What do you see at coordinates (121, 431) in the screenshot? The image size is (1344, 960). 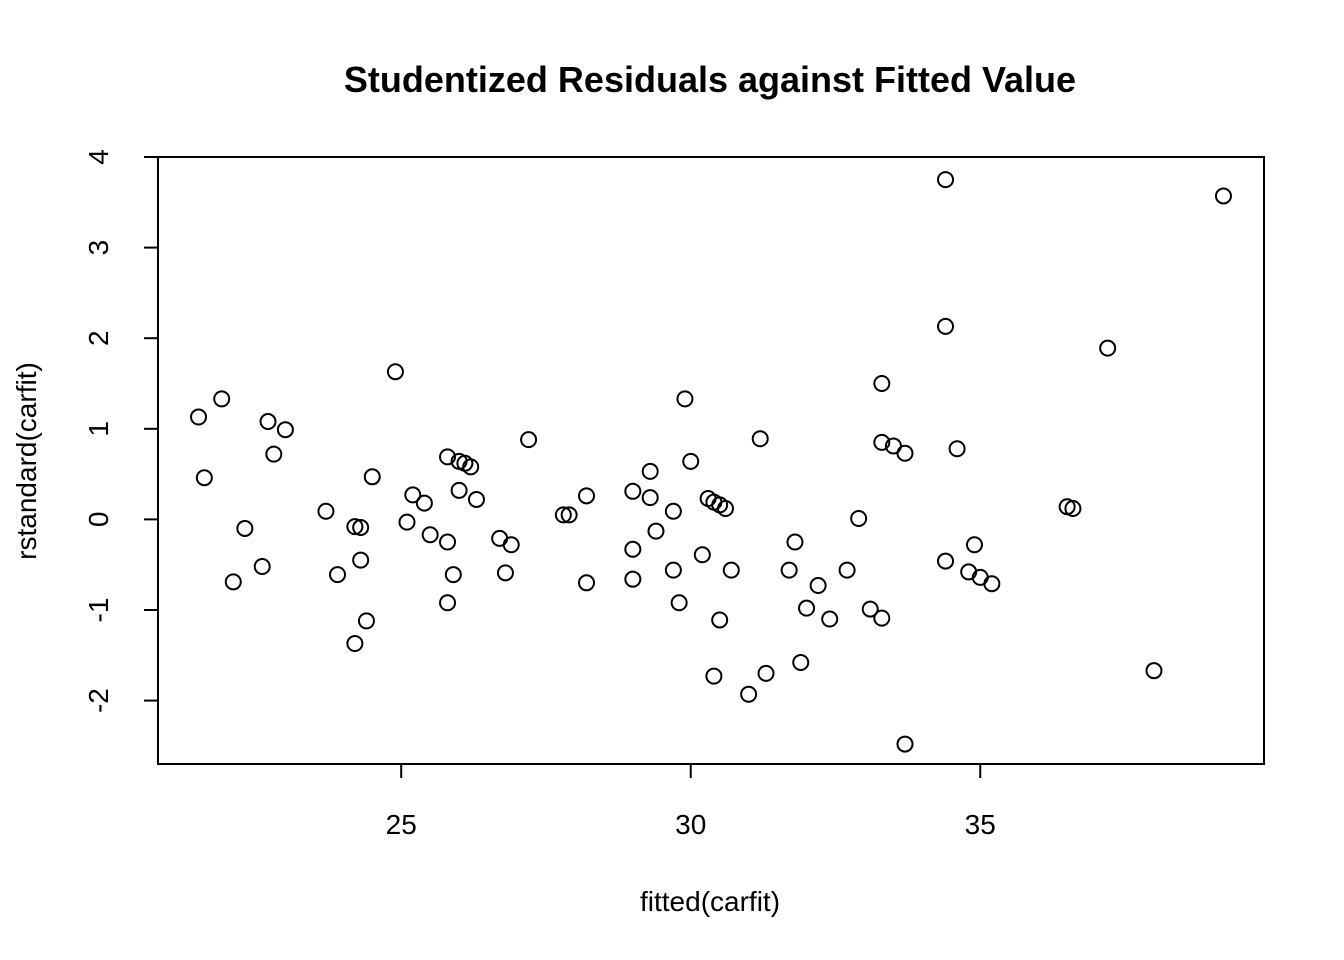 I see `y-axis: -2 -1 0 1 2 3 4` at bounding box center [121, 431].